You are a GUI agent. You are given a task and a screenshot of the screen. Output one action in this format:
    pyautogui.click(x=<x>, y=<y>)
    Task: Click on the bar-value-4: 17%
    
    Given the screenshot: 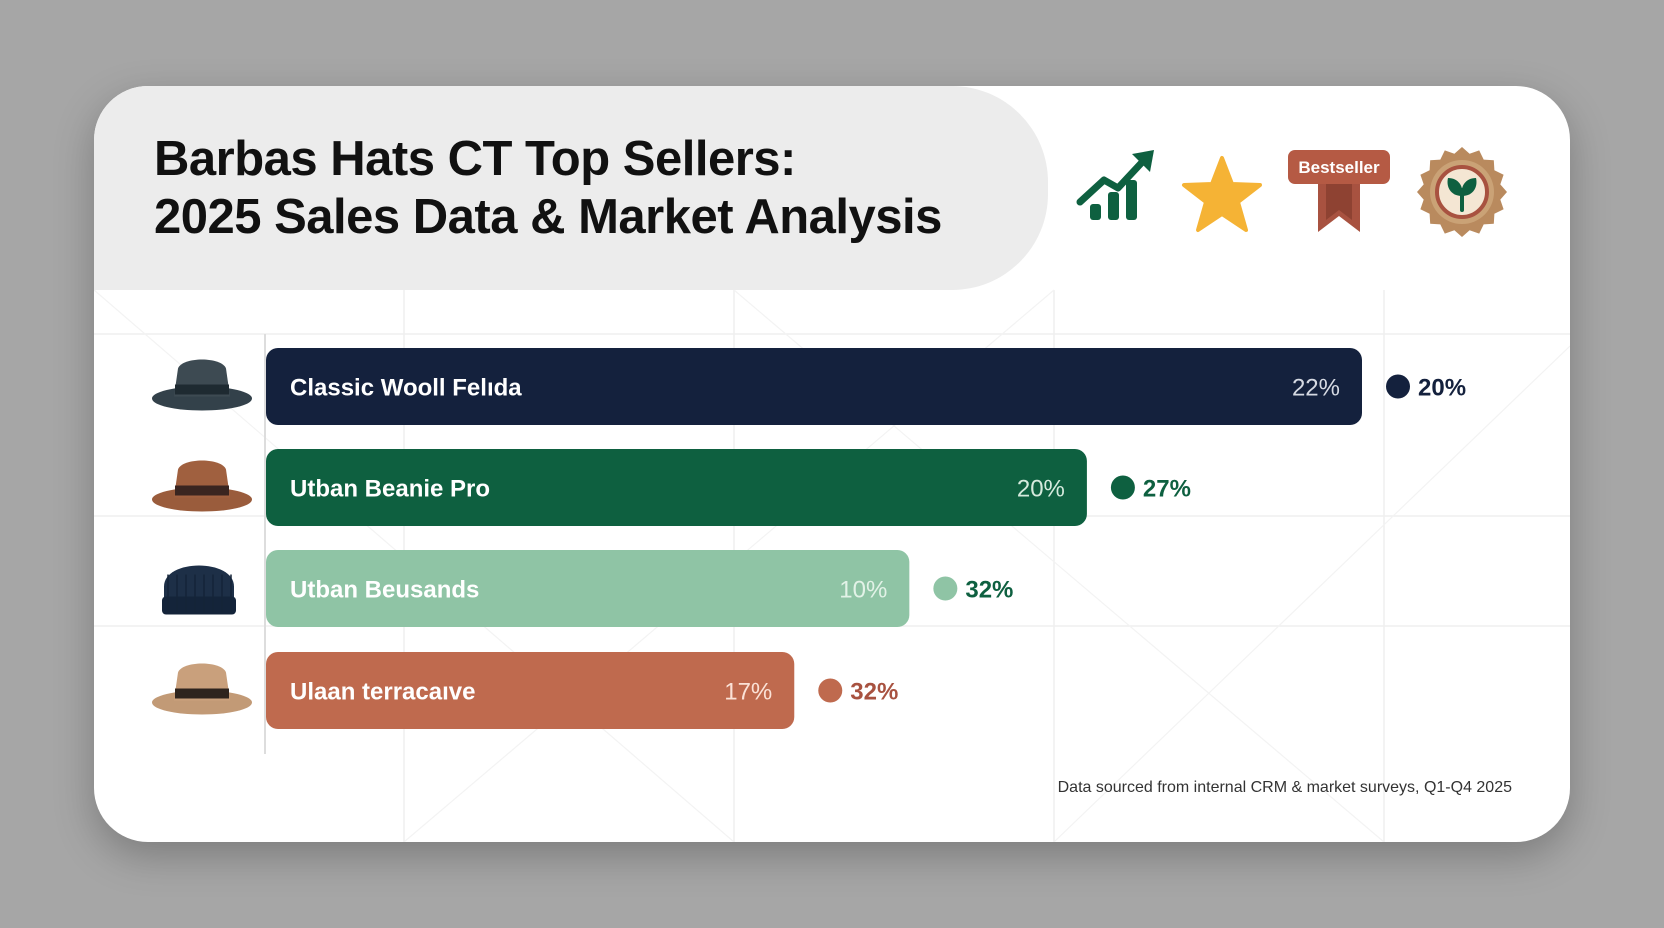 What is the action you would take?
    pyautogui.click(x=748, y=692)
    